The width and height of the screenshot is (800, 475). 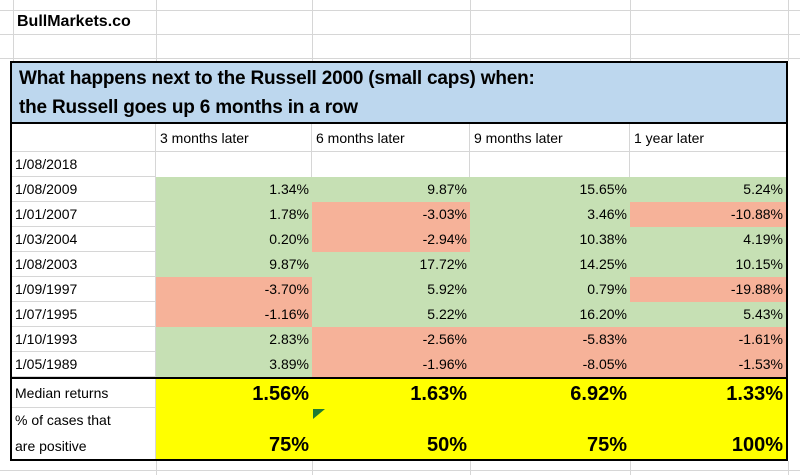 I want to click on table-cell: 1.78%, so click(x=234, y=214).